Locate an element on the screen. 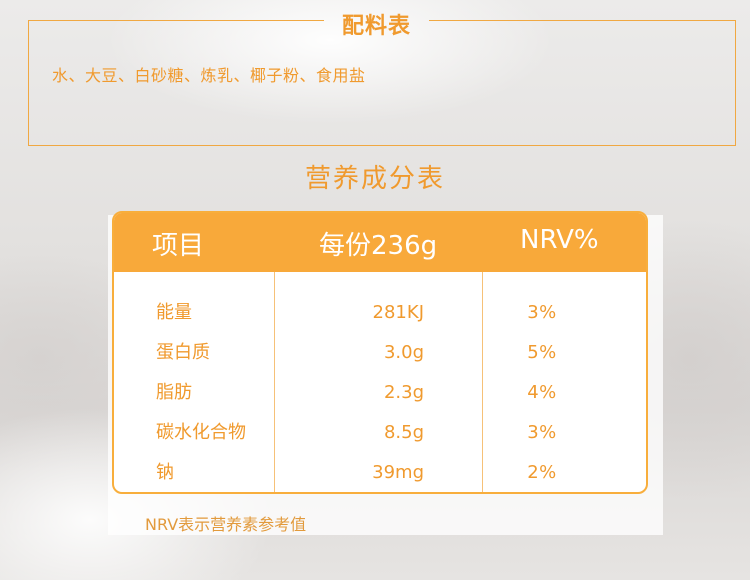 The width and height of the screenshot is (750, 580). nutrient-name: 蛋白质 is located at coordinates (183, 352).